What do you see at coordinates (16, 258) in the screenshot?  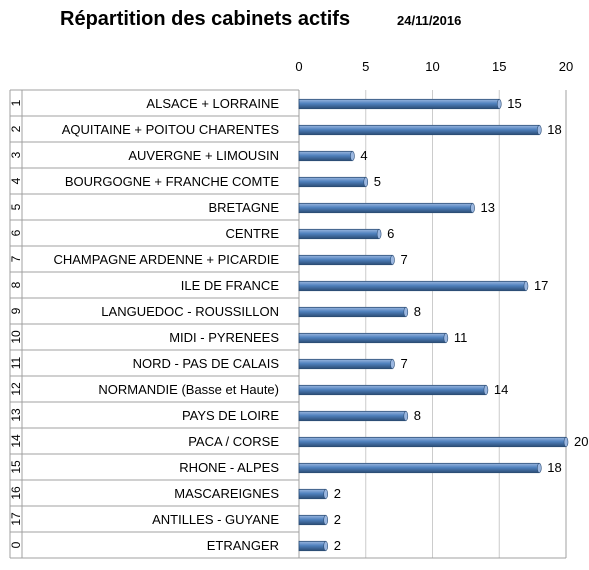 I see `row-number: 7` at bounding box center [16, 258].